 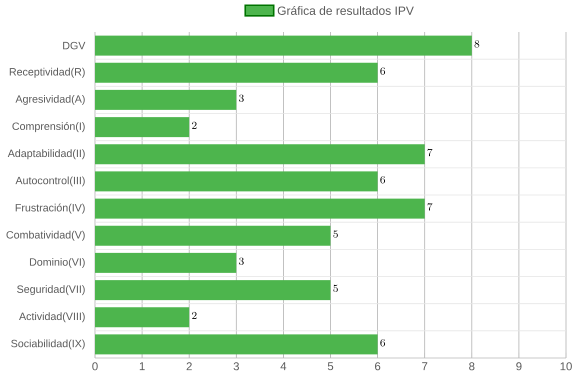 I want to click on data-label: 8, so click(x=477, y=44).